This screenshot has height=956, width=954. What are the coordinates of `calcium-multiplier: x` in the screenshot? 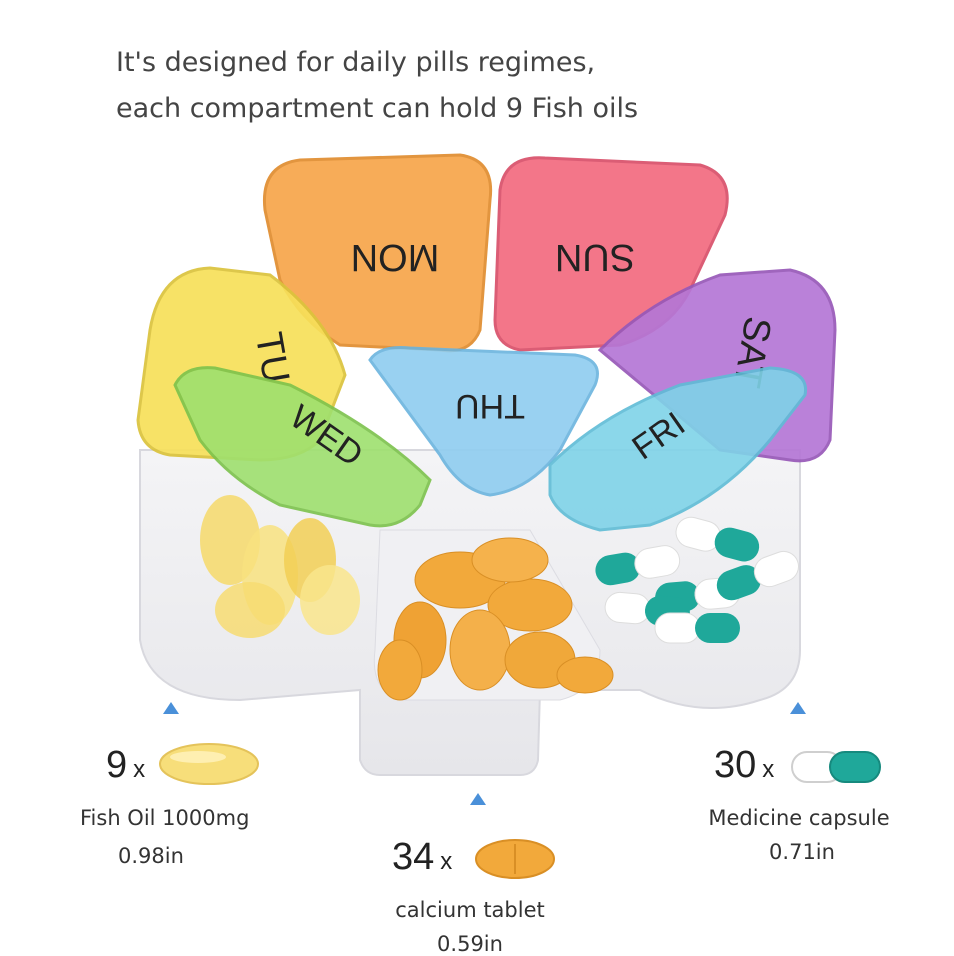 It's located at (446, 861).